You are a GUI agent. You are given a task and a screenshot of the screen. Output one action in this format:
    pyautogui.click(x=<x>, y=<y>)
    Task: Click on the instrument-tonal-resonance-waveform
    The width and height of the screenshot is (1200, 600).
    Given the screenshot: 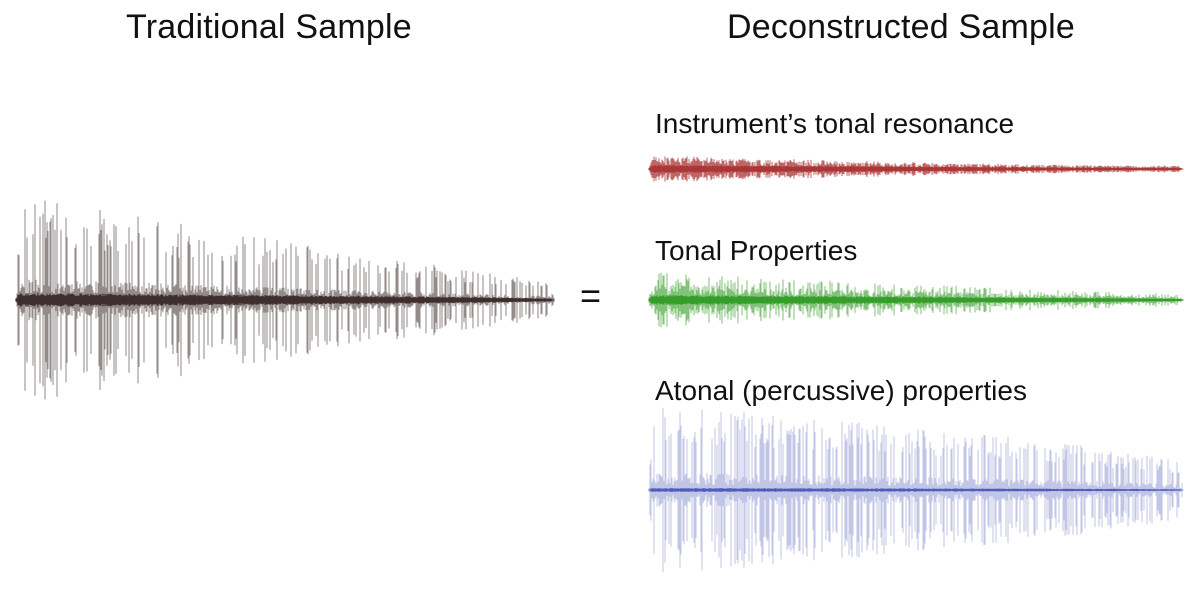 What is the action you would take?
    pyautogui.click(x=916, y=169)
    